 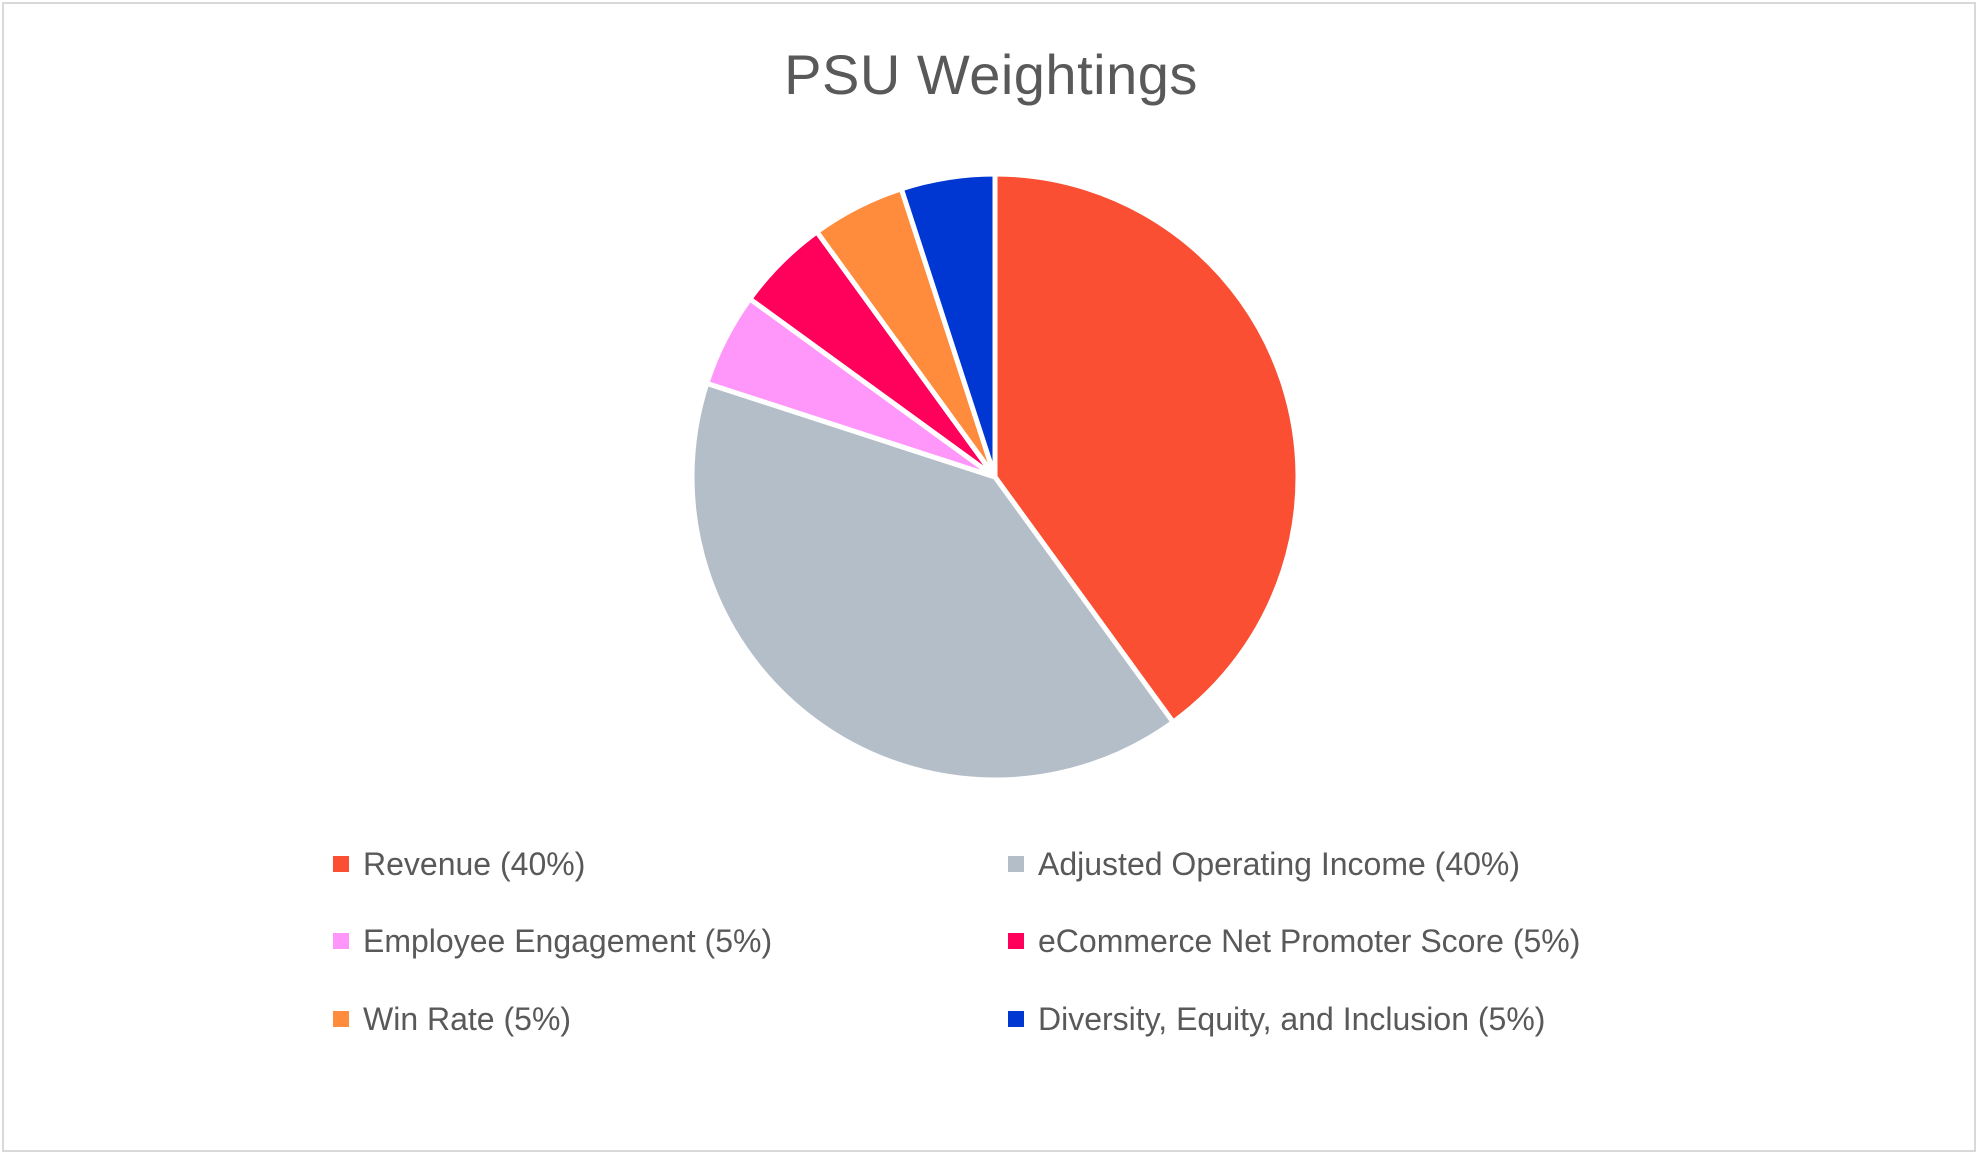 I want to click on legend-item-revenue: Revenue (40%), so click(x=459, y=864).